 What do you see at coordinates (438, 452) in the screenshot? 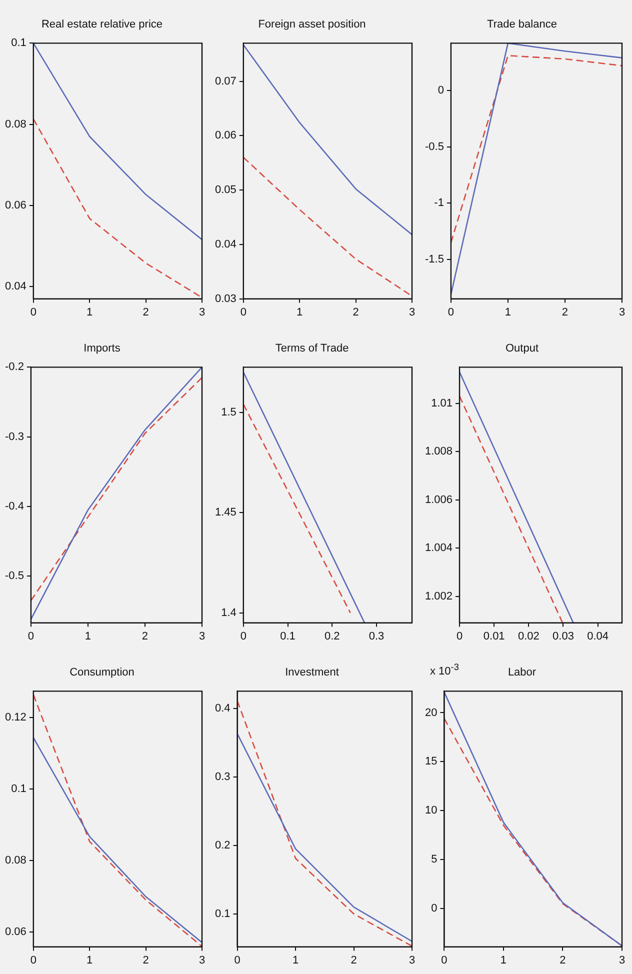
I see `y-tick-label: 1.008` at bounding box center [438, 452].